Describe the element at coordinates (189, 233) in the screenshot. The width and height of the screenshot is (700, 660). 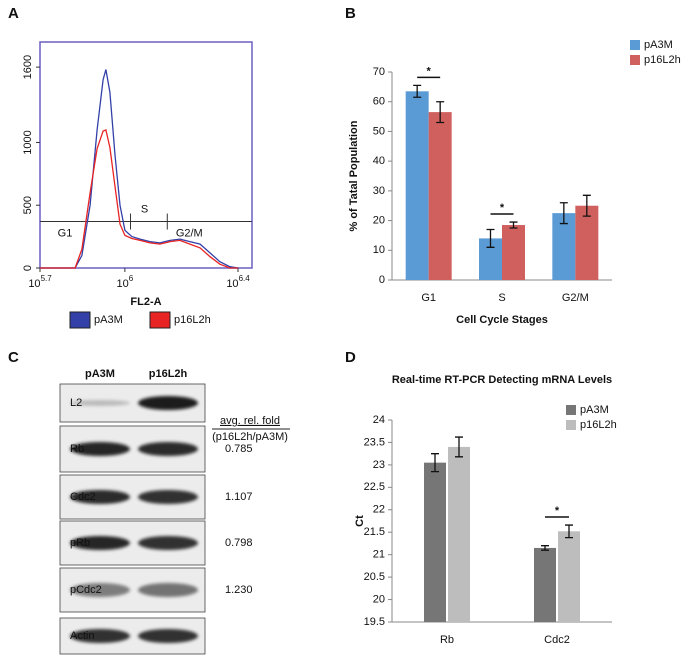
I see `gate-label: G2/M` at that location.